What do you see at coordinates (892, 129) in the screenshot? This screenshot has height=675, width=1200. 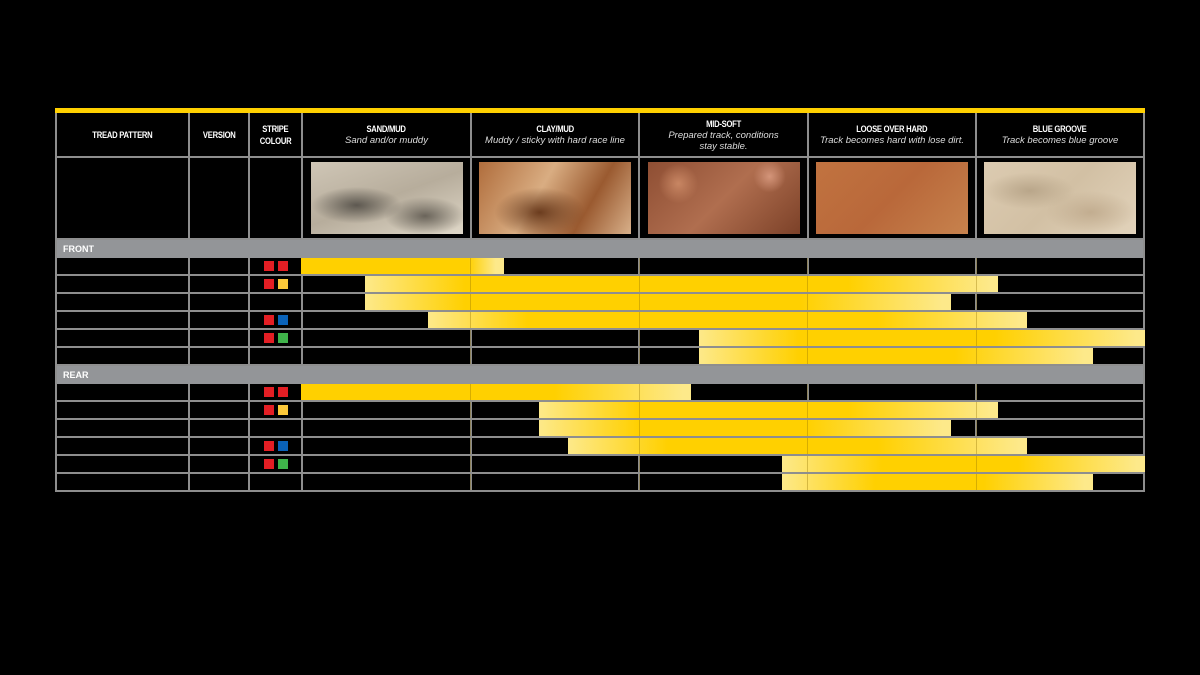 I see `condition-name: LOOSE OVER HARD` at bounding box center [892, 129].